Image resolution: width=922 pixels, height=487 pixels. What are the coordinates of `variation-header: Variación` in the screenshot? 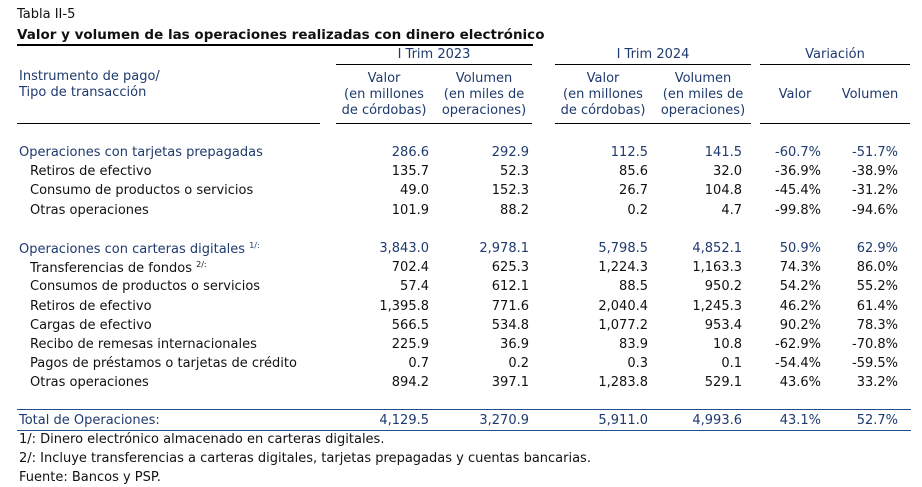 It's located at (835, 54).